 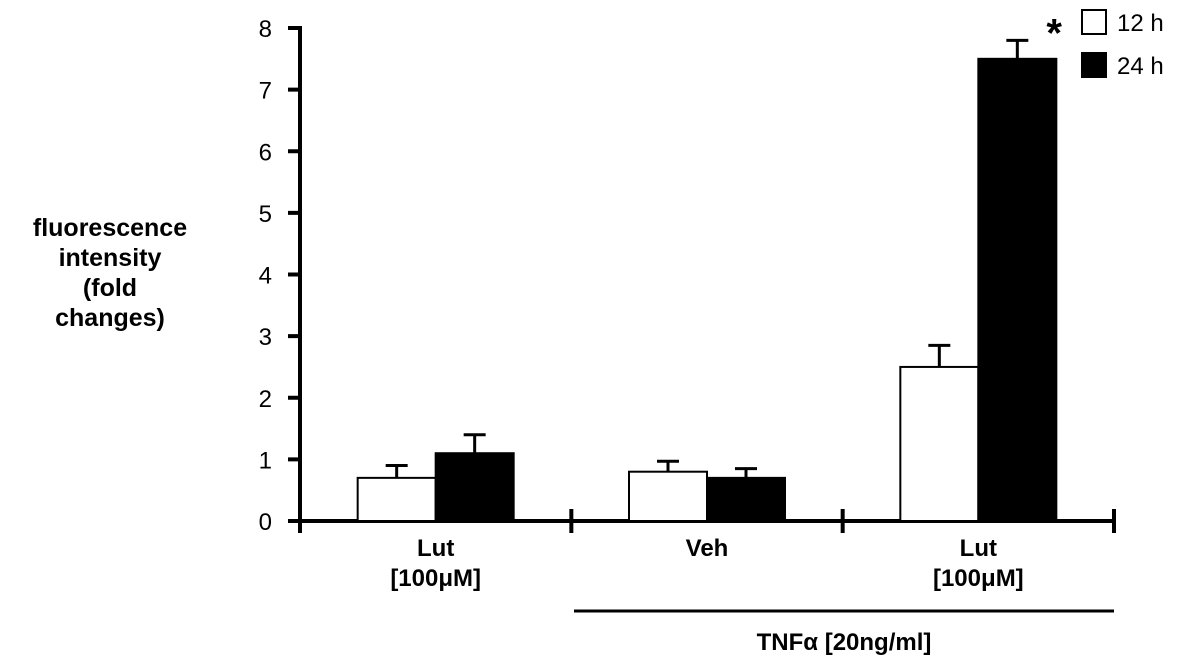 What do you see at coordinates (265, 91) in the screenshot?
I see `y-tick-label: 7` at bounding box center [265, 91].